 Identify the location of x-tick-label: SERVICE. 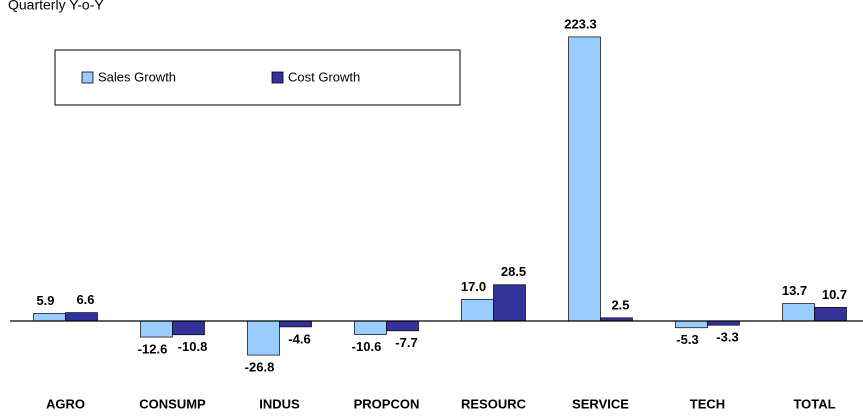
(600, 403).